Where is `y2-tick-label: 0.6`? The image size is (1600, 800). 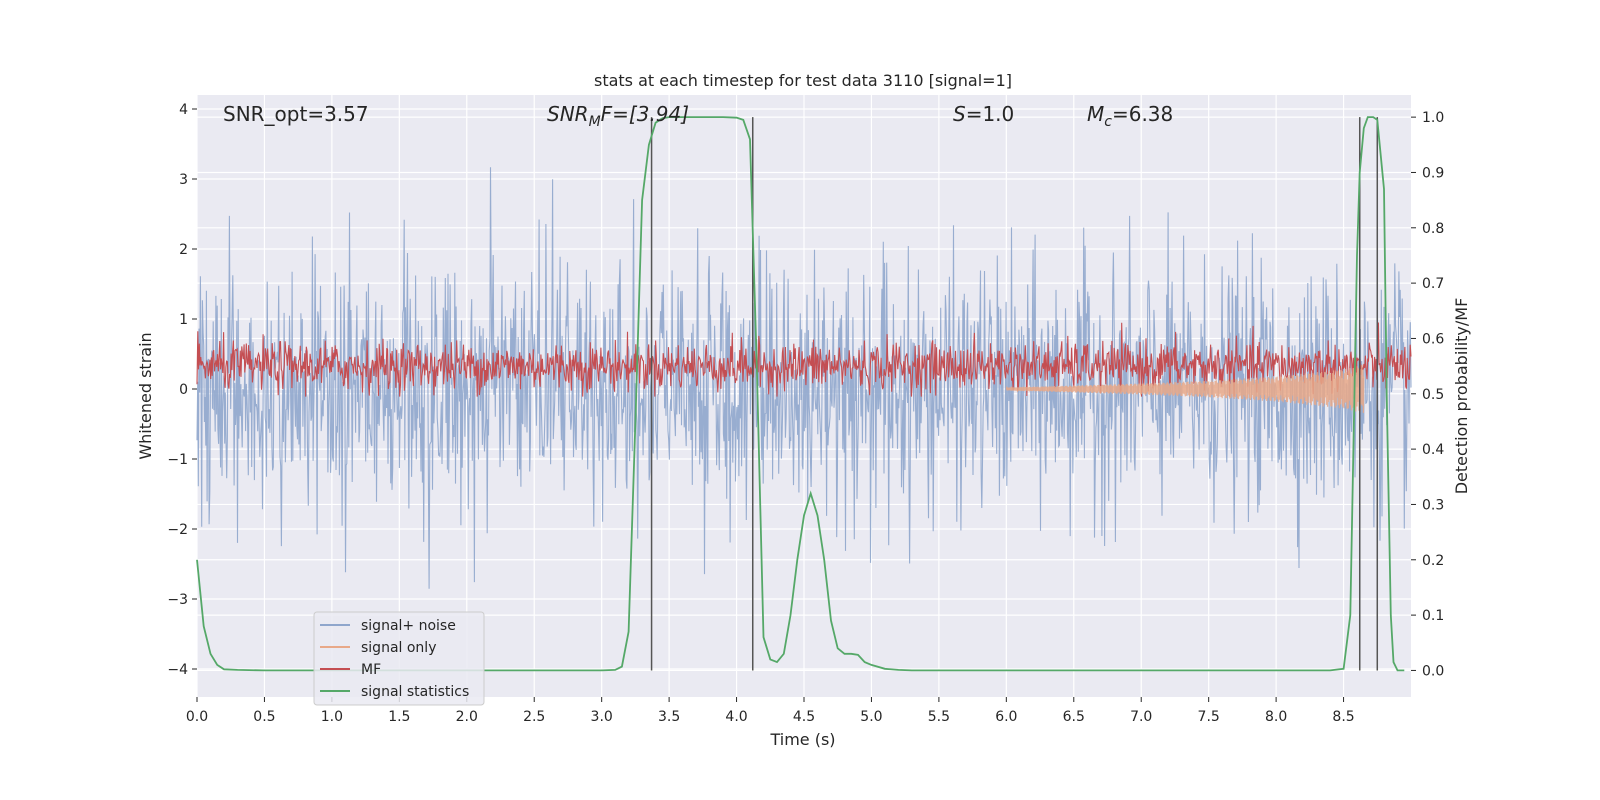
y2-tick-label: 0.6 is located at coordinates (1433, 339).